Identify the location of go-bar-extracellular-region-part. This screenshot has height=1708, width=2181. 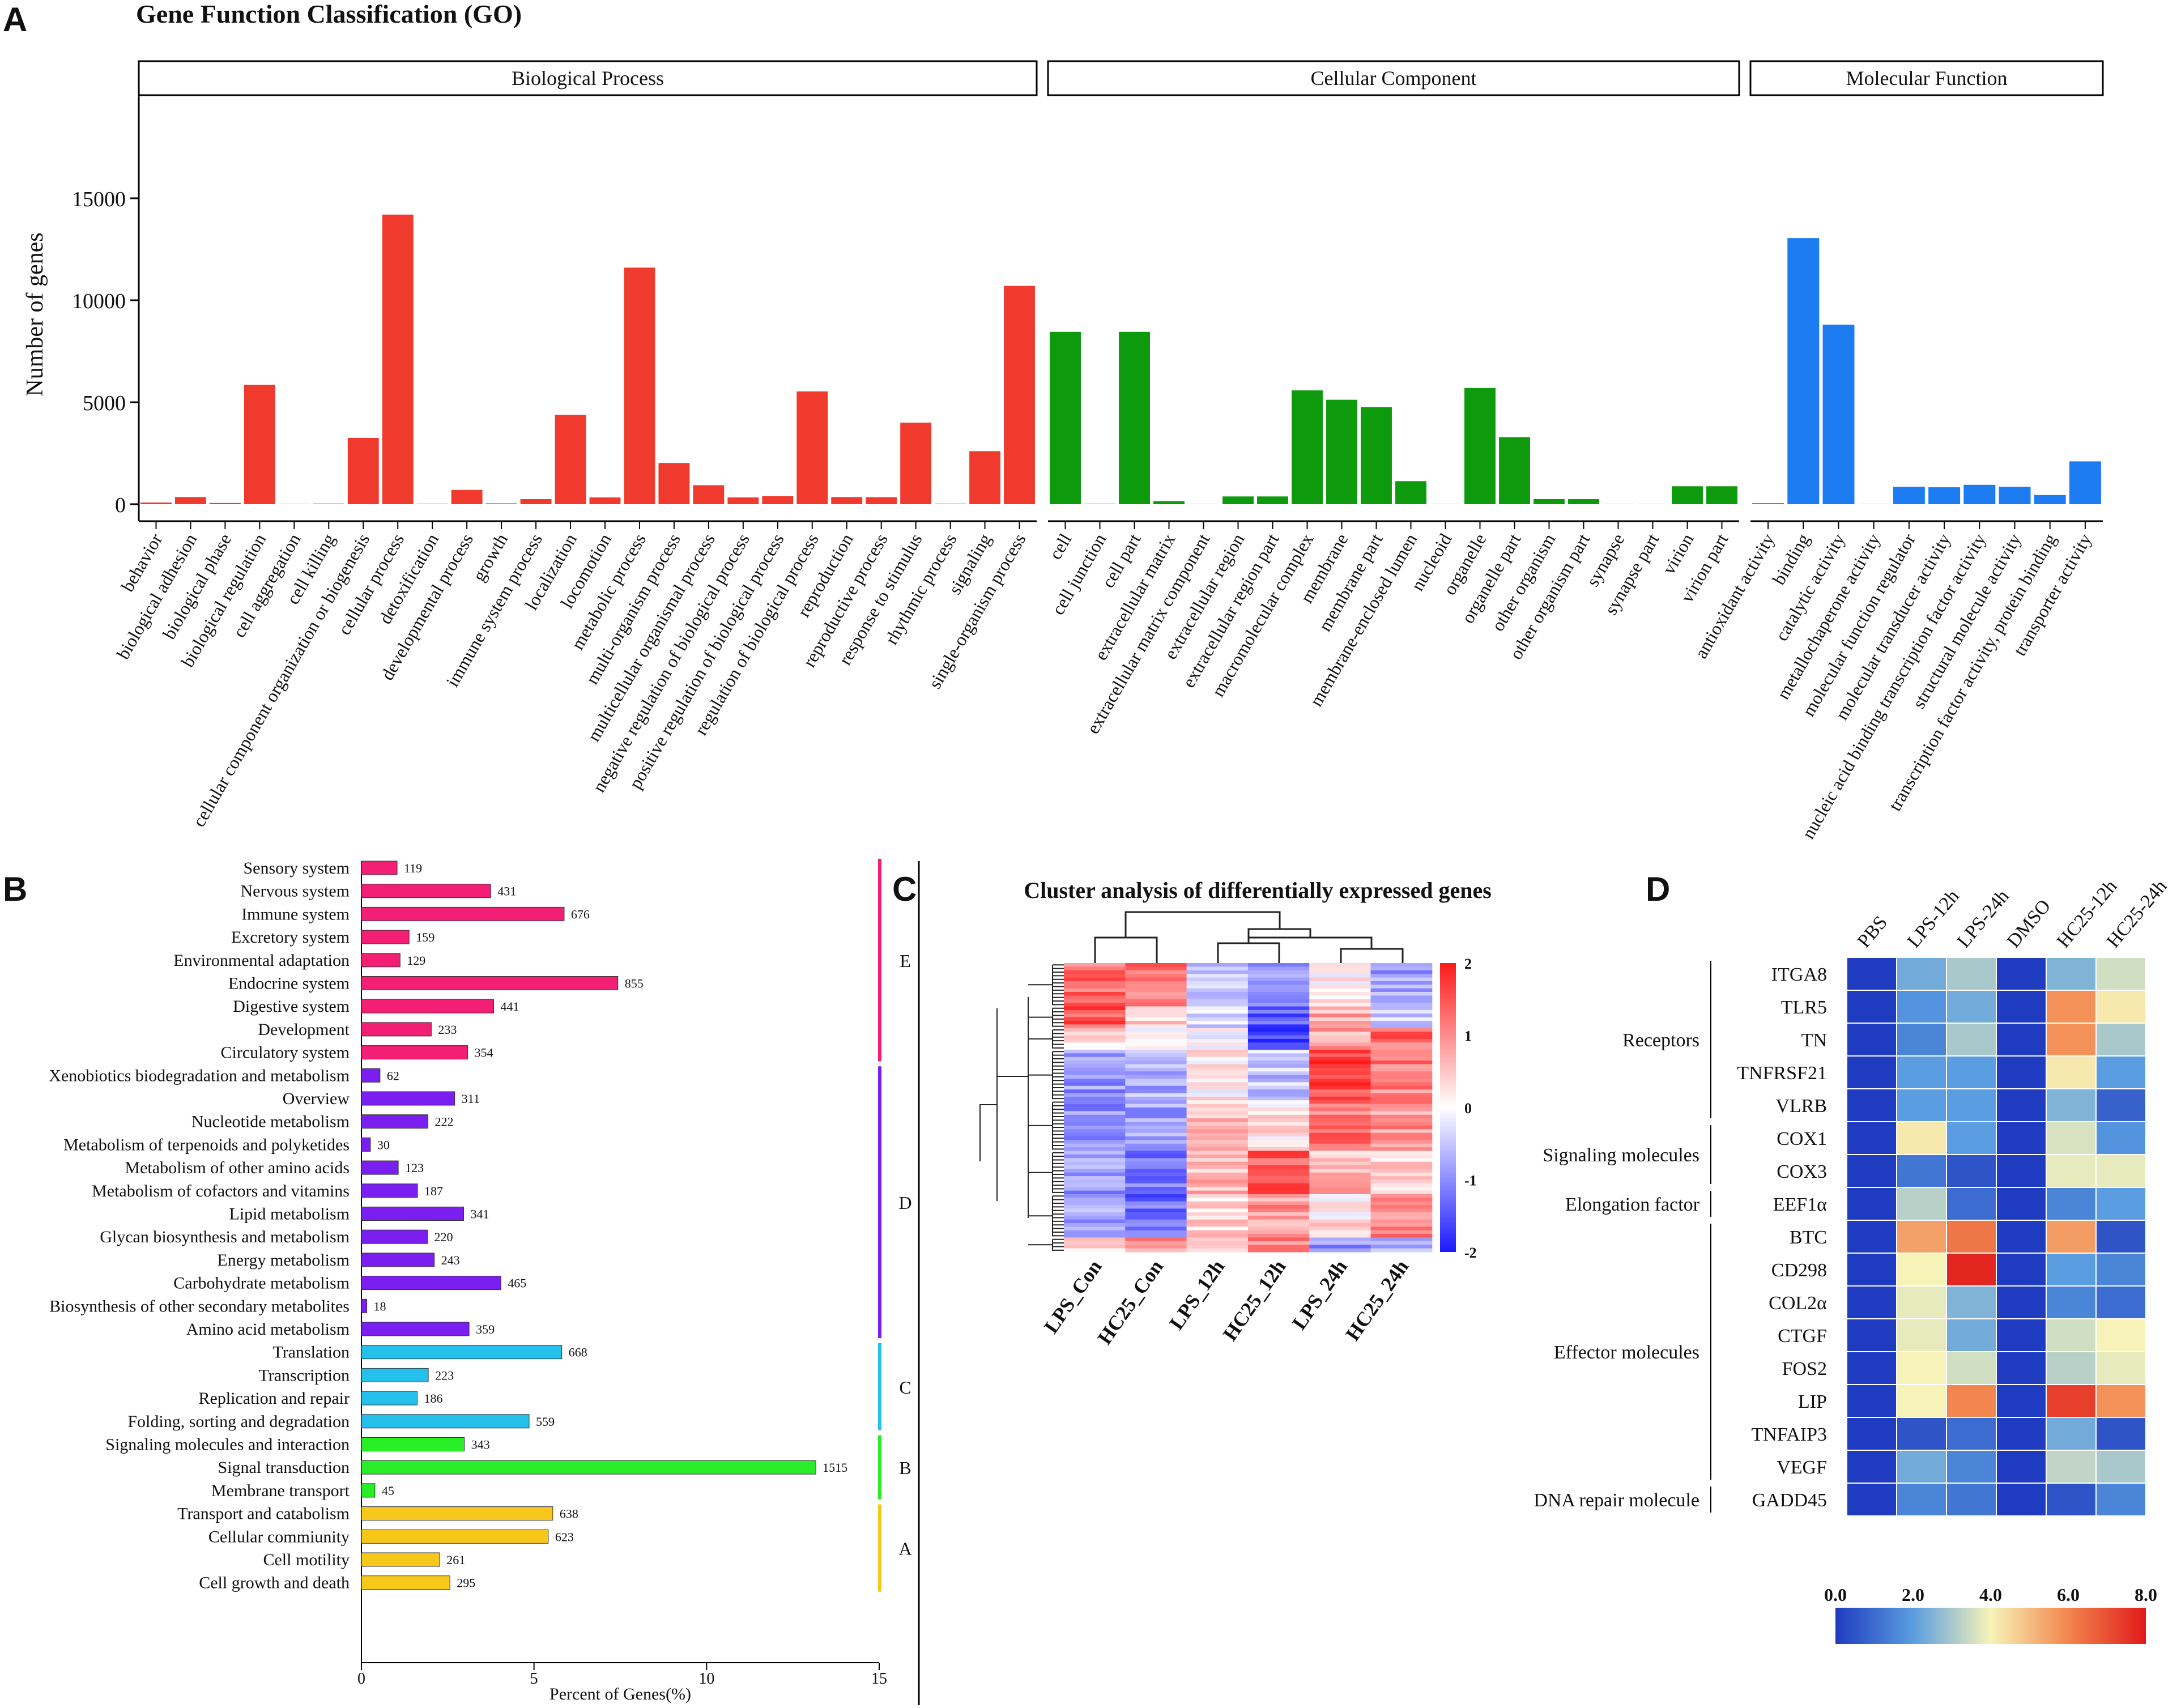
(1272, 500).